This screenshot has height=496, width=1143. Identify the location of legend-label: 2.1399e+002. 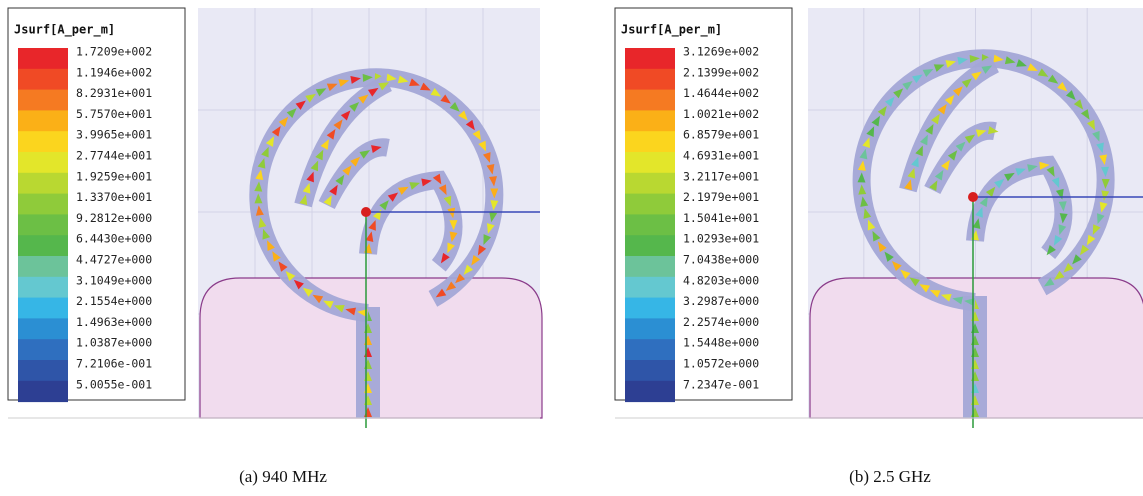
(721, 72).